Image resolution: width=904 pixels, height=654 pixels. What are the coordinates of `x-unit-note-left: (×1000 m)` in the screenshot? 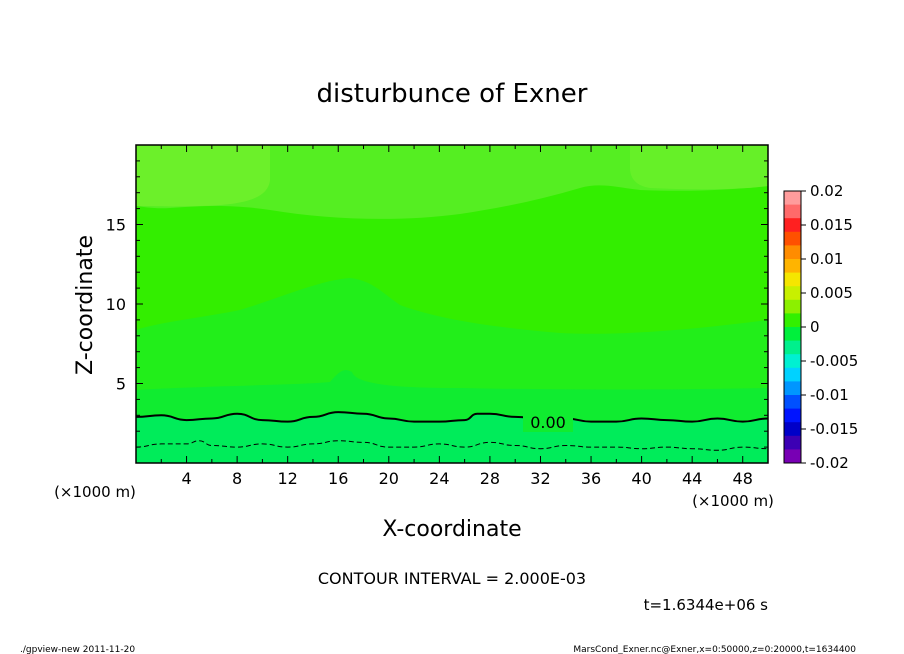 It's located at (95, 492).